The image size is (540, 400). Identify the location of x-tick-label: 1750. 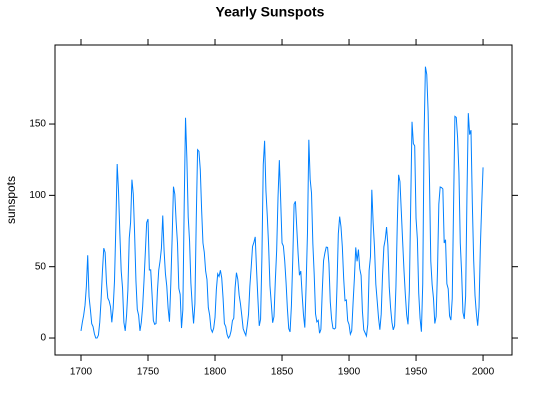
(148, 372).